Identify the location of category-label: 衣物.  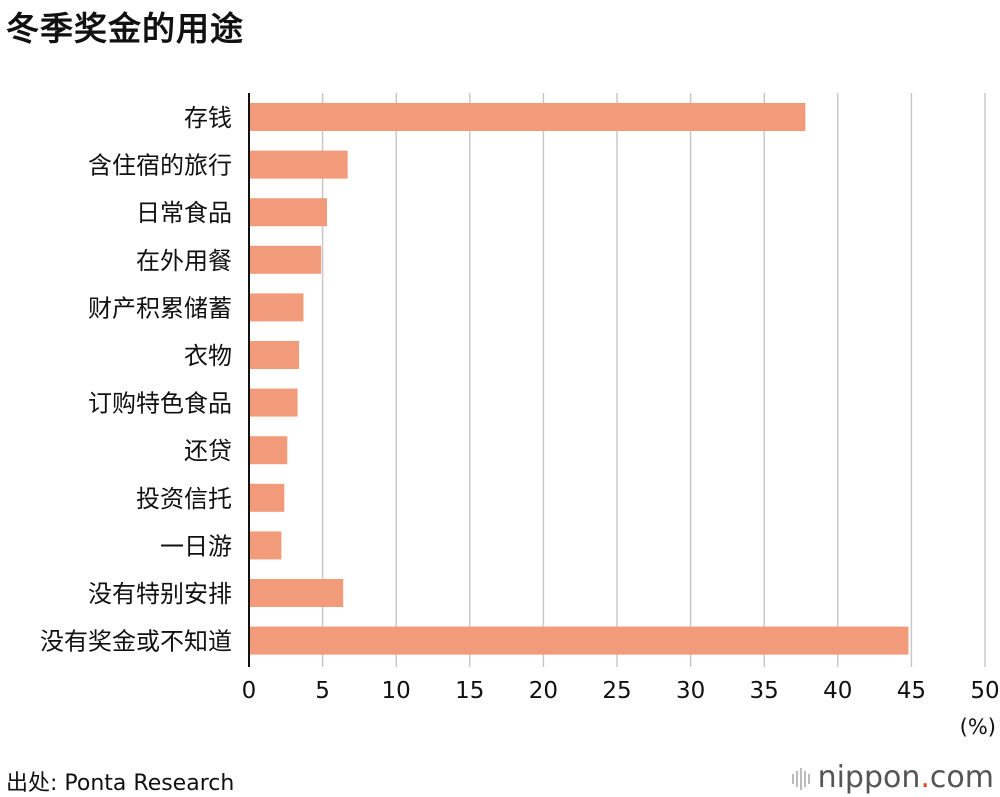
(208, 356).